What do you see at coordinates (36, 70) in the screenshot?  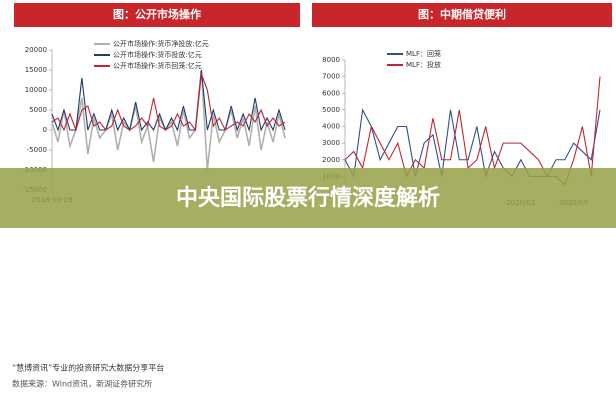 I see `y-tick-label: 15000` at bounding box center [36, 70].